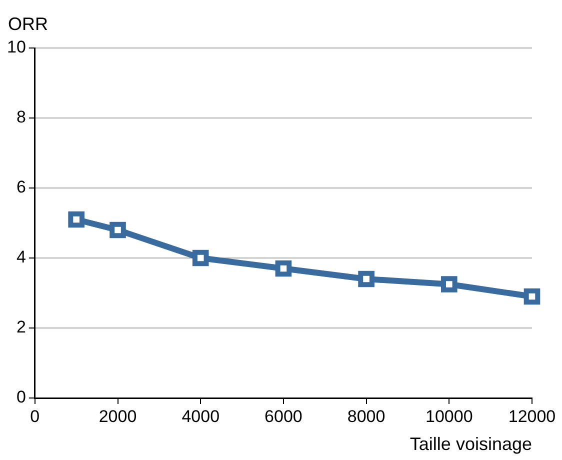  I want to click on y-tick-label: 8, so click(21, 117).